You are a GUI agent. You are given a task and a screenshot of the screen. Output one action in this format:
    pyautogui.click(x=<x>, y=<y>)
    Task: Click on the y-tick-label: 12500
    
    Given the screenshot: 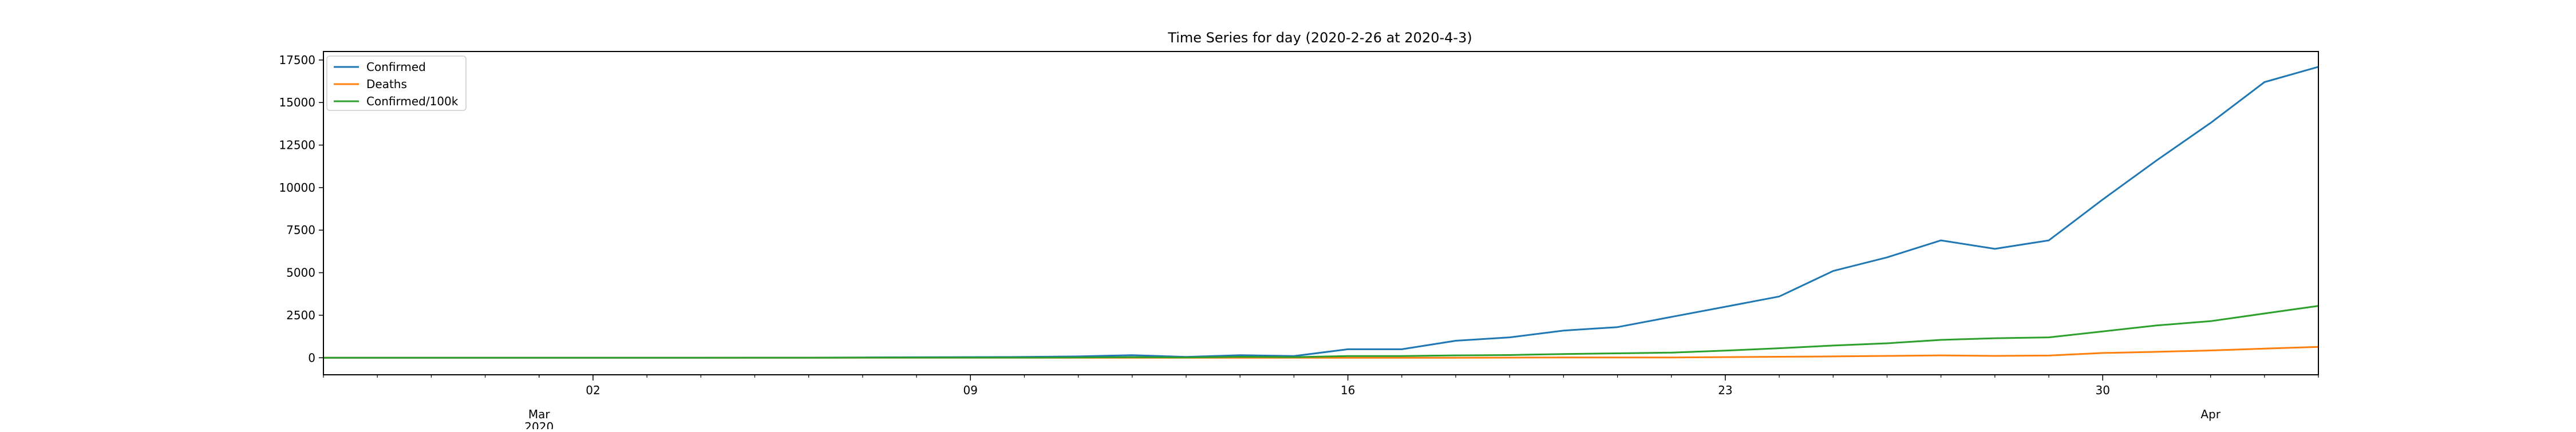 What is the action you would take?
    pyautogui.click(x=297, y=145)
    